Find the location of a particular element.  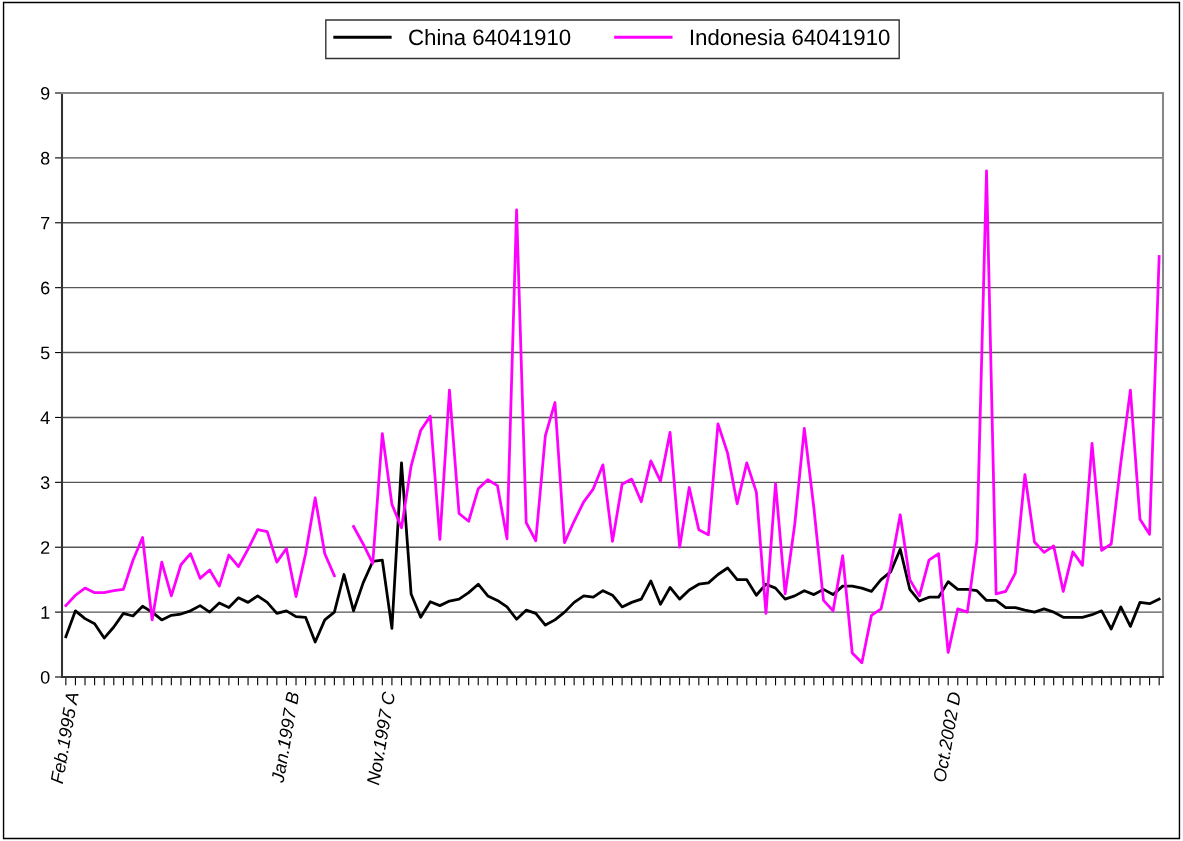

y-tick-label: 9 is located at coordinates (45, 93).